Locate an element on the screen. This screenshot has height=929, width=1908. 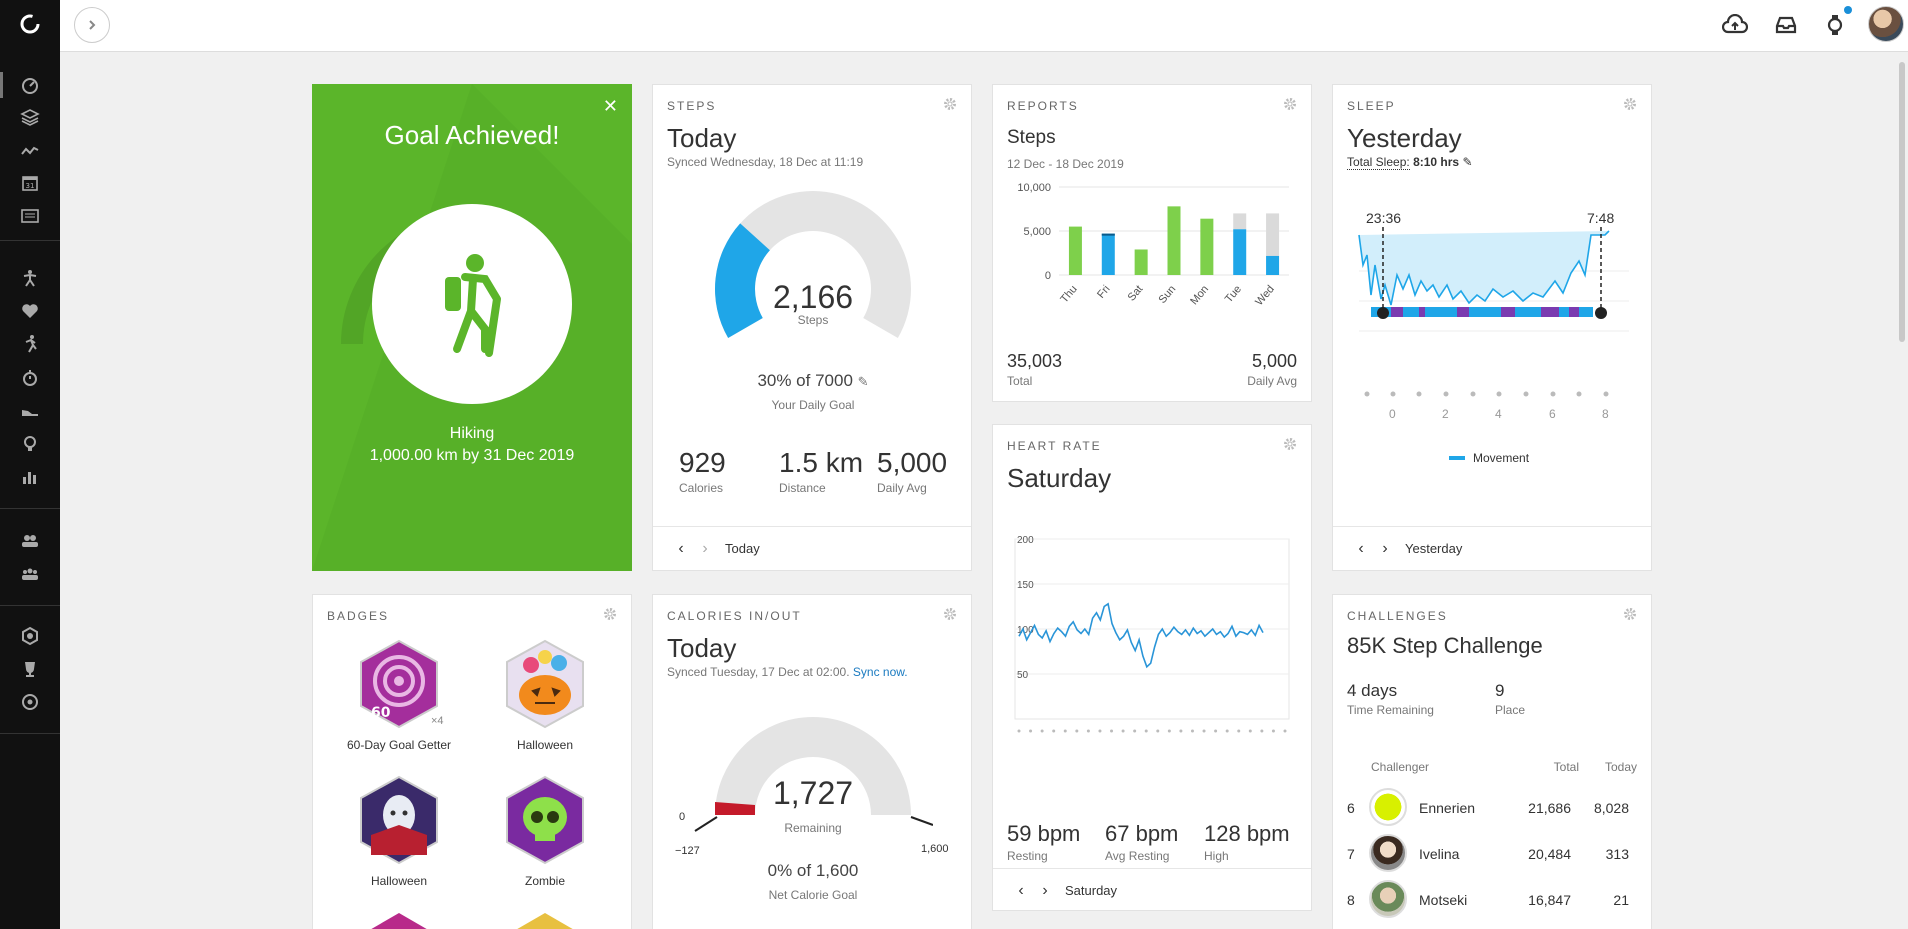
row-rank: 8 is located at coordinates (1351, 900).